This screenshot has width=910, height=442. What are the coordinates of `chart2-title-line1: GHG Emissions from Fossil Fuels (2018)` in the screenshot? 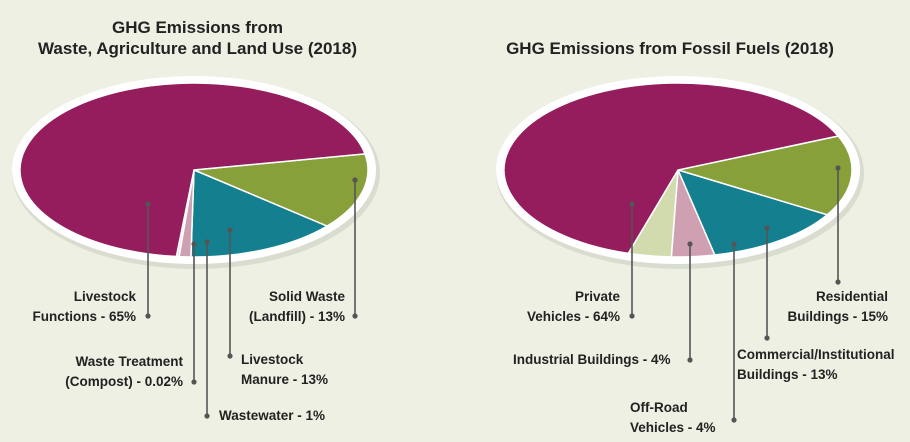 It's located at (670, 48).